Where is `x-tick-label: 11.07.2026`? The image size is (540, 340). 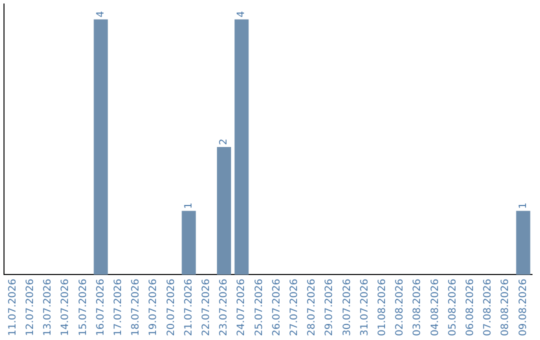 x-tick-label: 11.07.2026 is located at coordinates (12, 307).